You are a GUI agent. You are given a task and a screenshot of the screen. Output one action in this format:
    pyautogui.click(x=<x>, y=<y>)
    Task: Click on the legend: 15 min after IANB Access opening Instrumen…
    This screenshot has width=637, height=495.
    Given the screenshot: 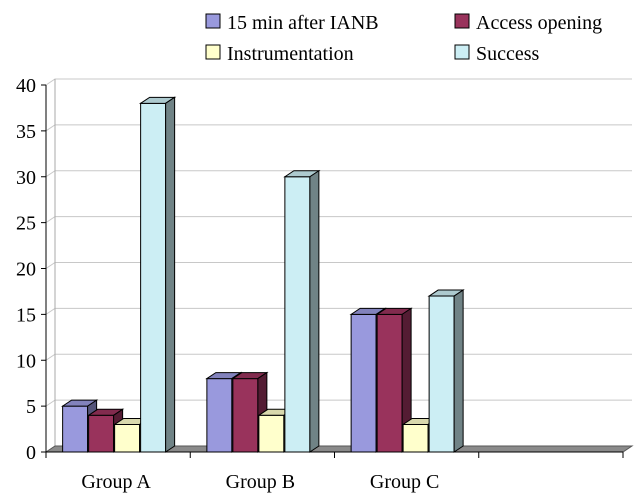 What is the action you would take?
    pyautogui.click(x=403, y=38)
    